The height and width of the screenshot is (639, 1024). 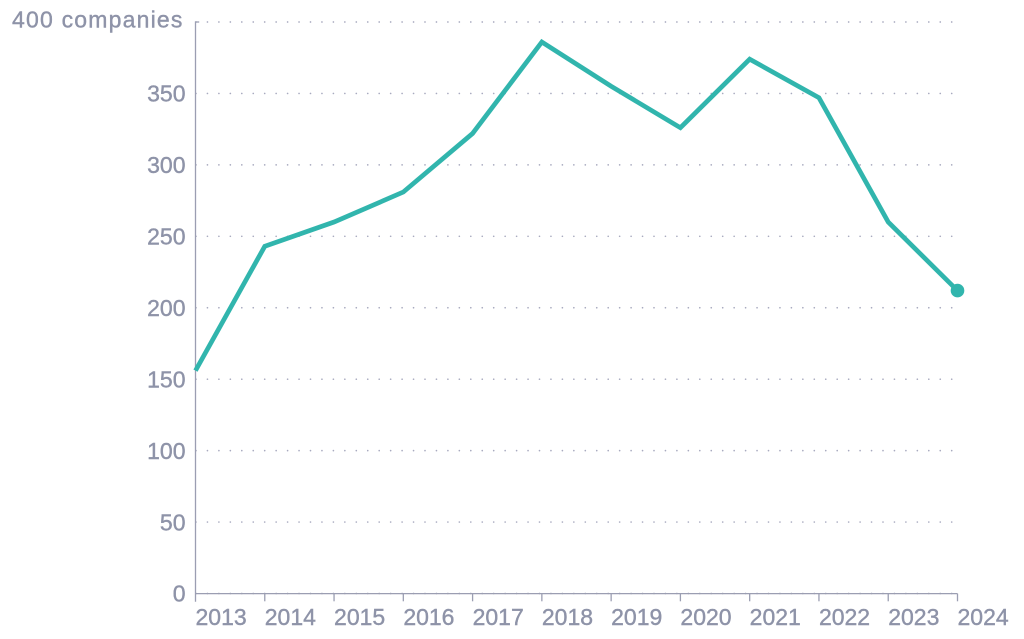 What do you see at coordinates (173, 522) in the screenshot?
I see `svg-text: 50` at bounding box center [173, 522].